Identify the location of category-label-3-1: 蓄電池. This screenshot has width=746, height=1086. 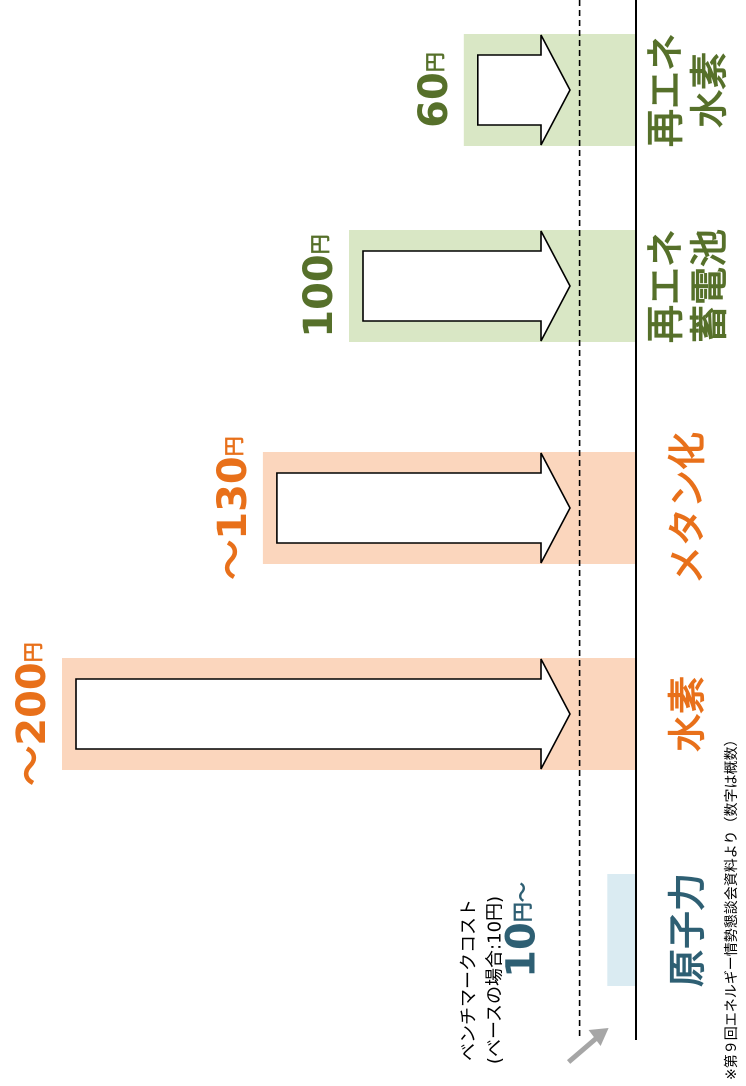
(710, 286).